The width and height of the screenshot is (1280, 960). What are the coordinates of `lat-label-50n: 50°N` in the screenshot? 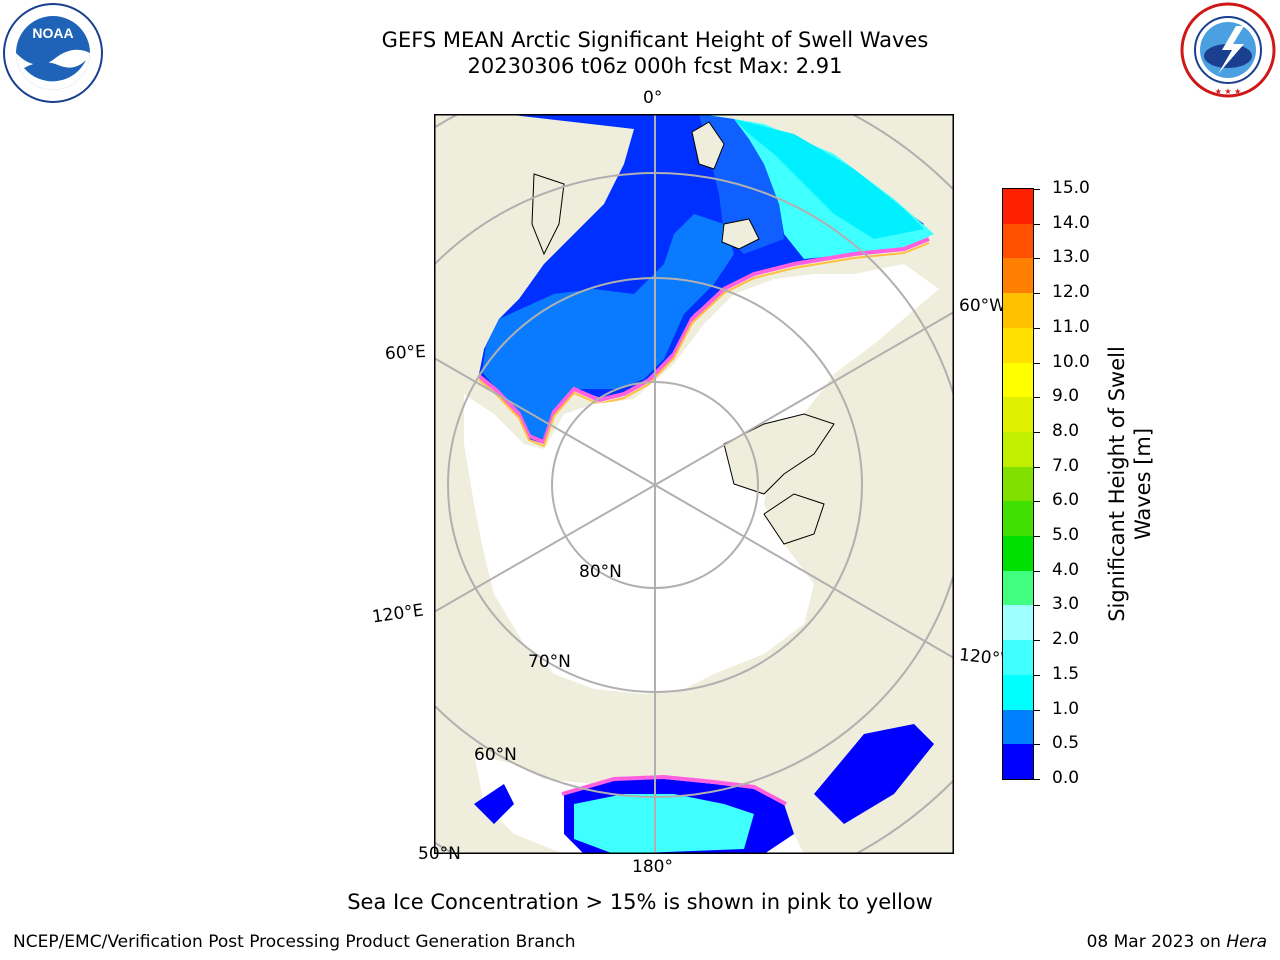 It's located at (439, 854).